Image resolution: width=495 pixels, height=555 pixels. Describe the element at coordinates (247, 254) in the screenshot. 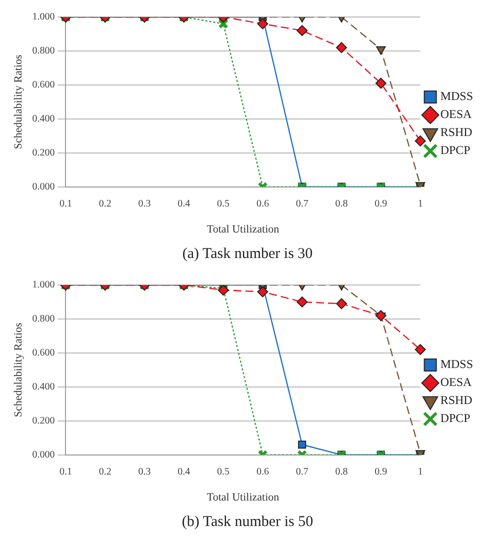

I see `text: (a) Task number is 30` at that location.